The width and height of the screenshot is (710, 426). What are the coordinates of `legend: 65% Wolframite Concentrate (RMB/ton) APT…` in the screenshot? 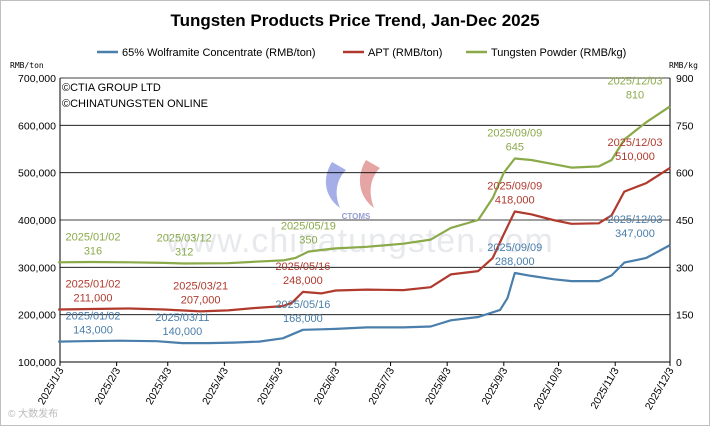 It's located at (361, 53).